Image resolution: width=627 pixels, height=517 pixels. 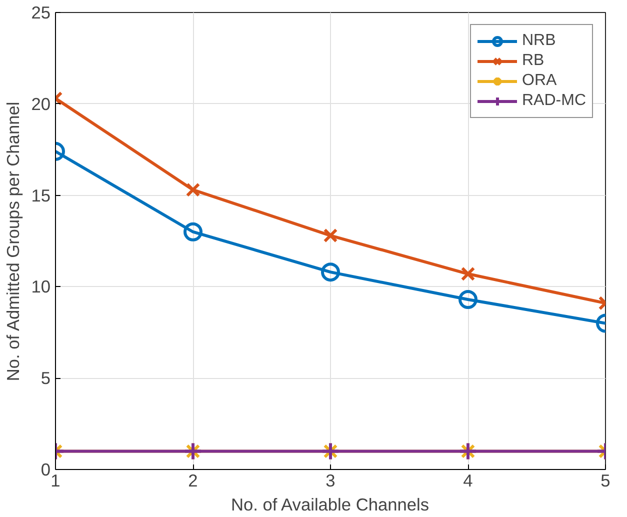 What do you see at coordinates (539, 81) in the screenshot?
I see `legend-label: ORA` at bounding box center [539, 81].